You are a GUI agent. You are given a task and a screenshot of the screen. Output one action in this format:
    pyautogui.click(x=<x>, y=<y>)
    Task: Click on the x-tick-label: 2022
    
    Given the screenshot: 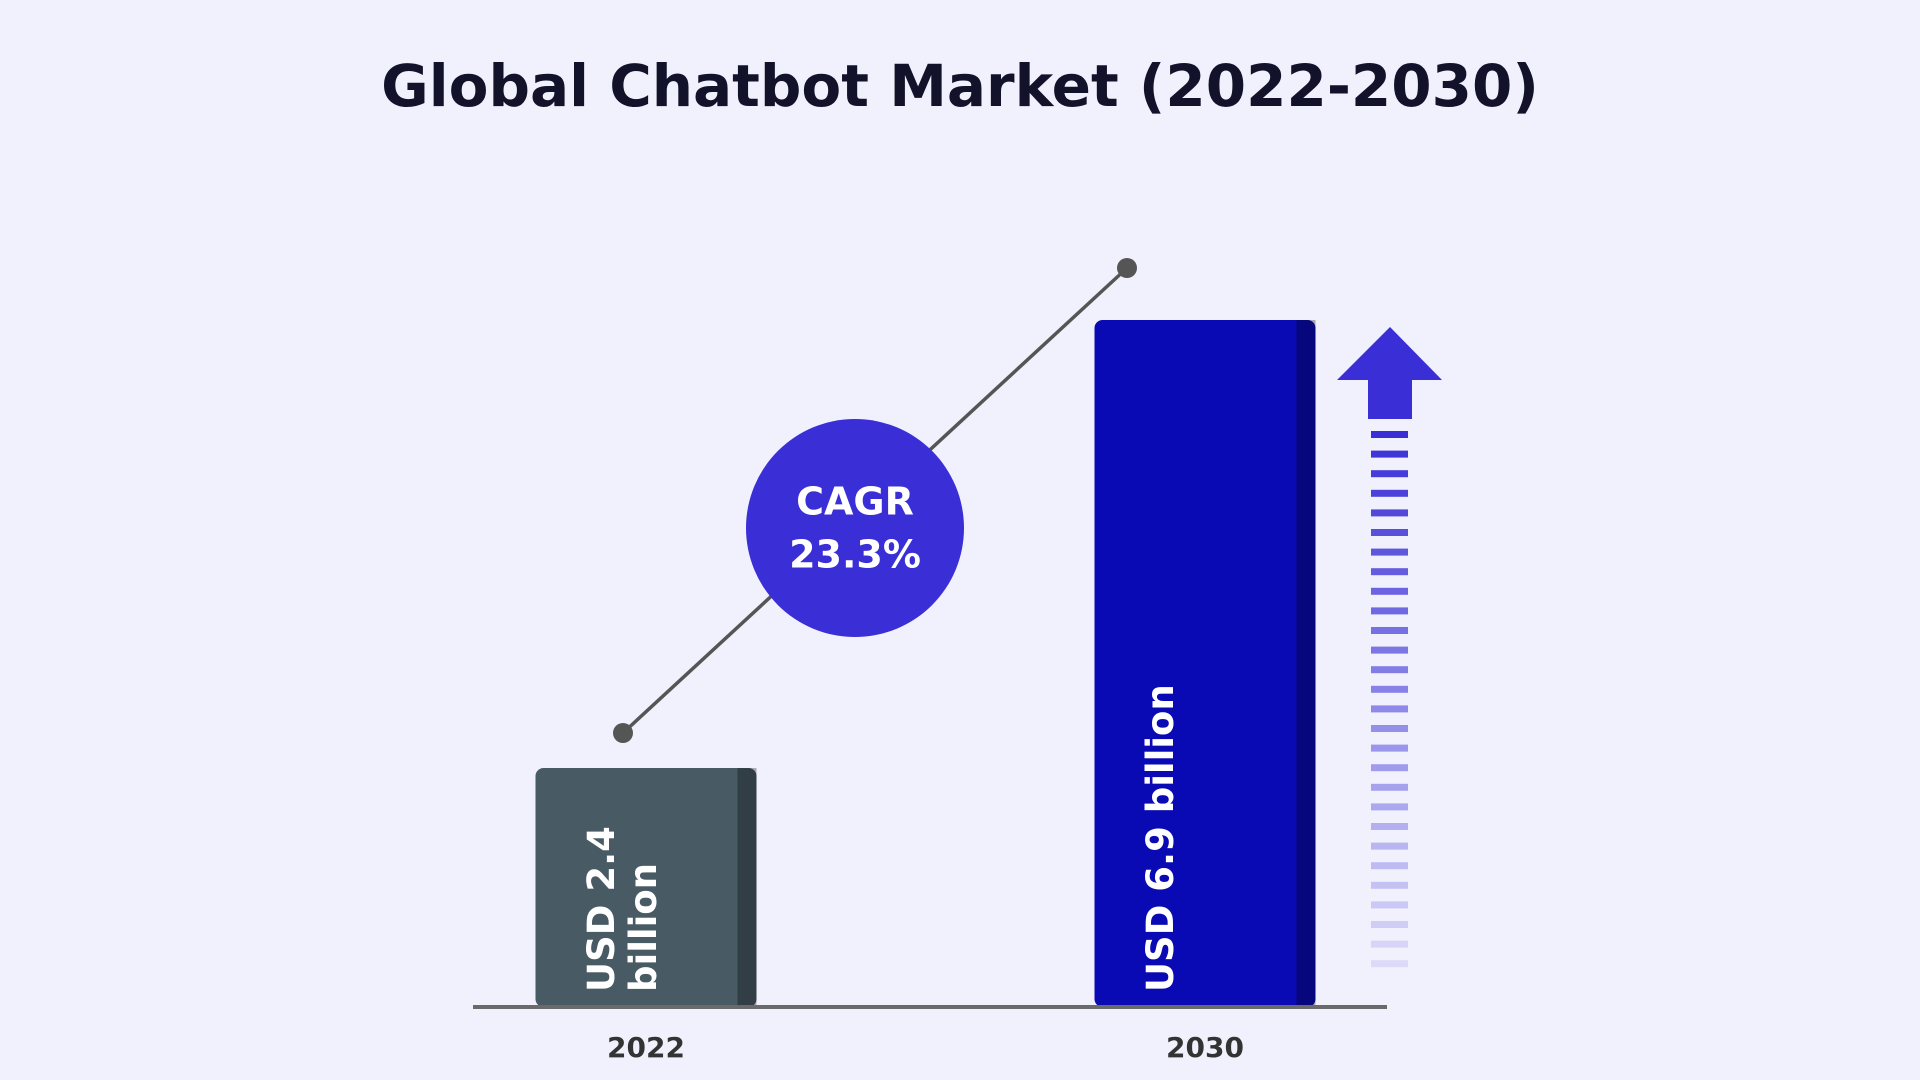 What is the action you would take?
    pyautogui.click(x=646, y=1047)
    